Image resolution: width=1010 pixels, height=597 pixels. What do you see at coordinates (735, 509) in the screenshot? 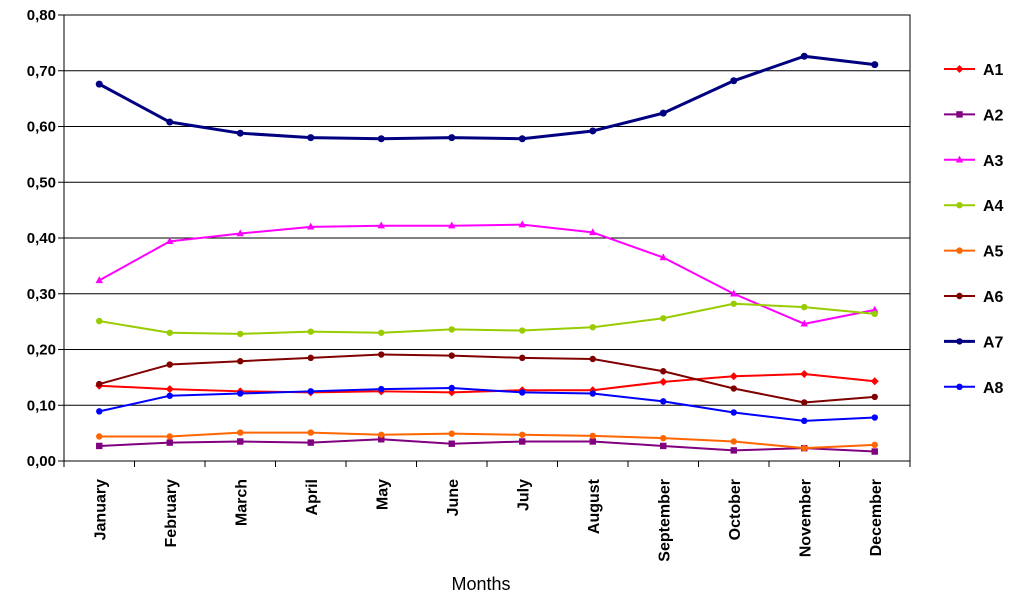
I see `x-tick-label: October` at bounding box center [735, 509].